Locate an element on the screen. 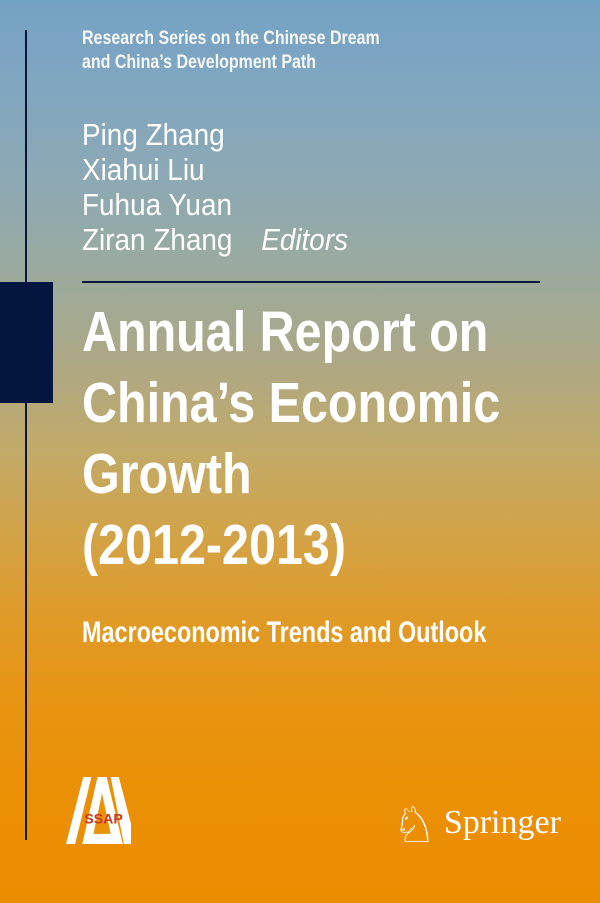  title-divider-rule is located at coordinates (311, 282).